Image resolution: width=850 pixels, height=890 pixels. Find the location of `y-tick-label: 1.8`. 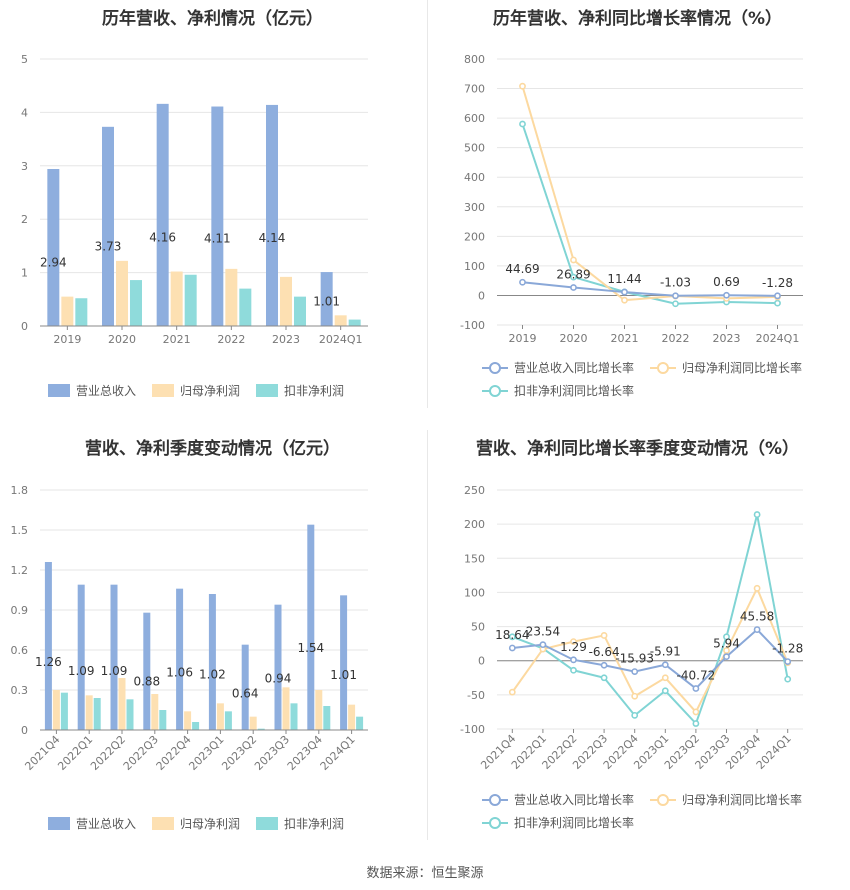

y-tick-label: 1.8 is located at coordinates (20, 490).